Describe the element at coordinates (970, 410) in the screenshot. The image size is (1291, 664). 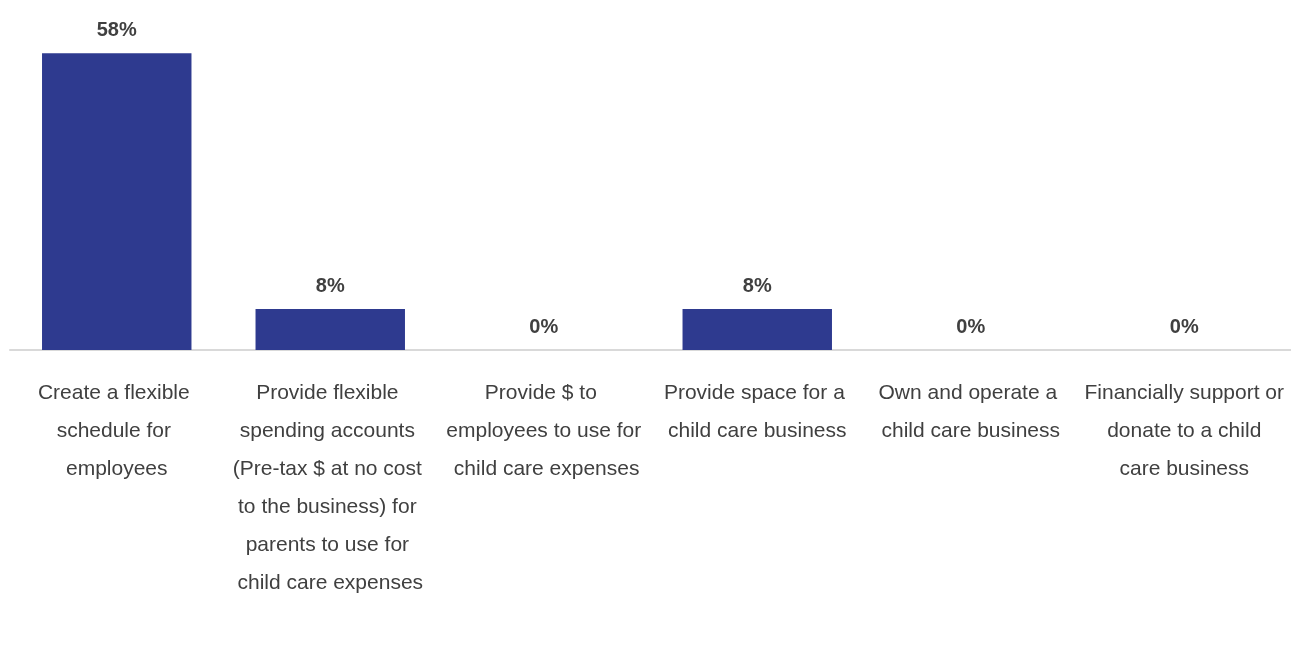
I see `x-tick-label: Own and operate a child care business` at that location.